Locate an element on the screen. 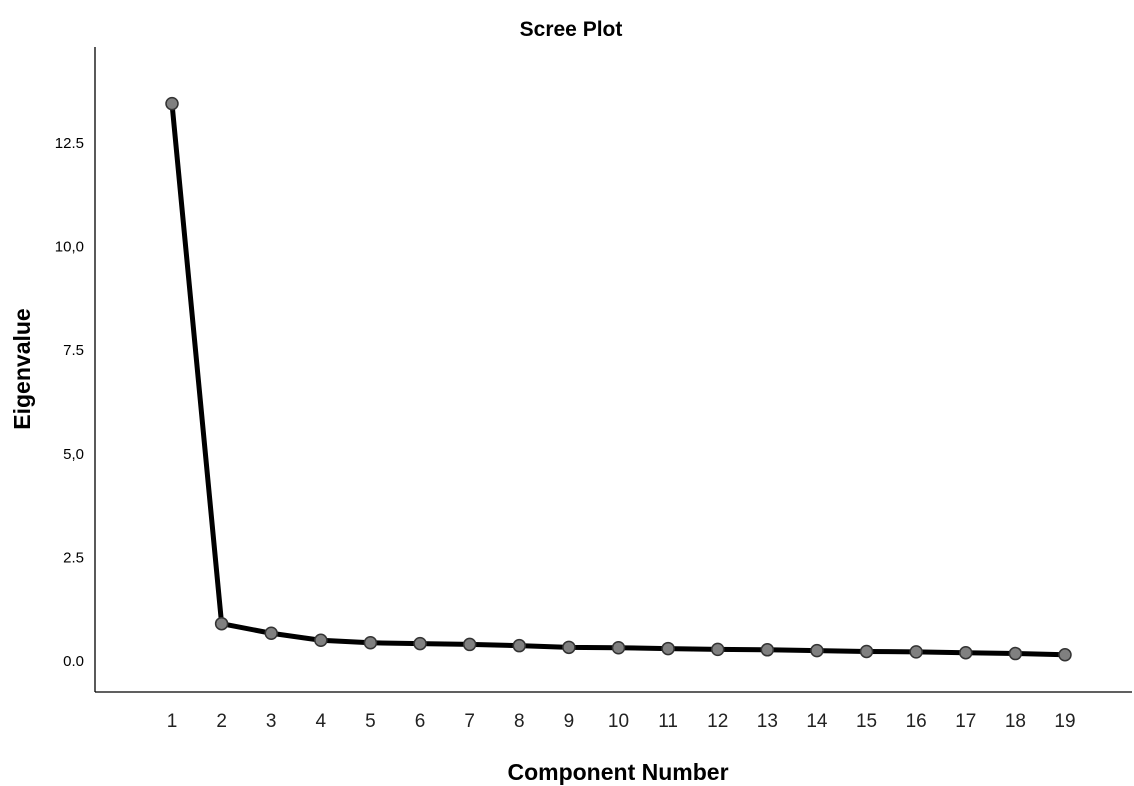 The width and height of the screenshot is (1134, 786). y-tick-label: 7.5 is located at coordinates (73, 350).